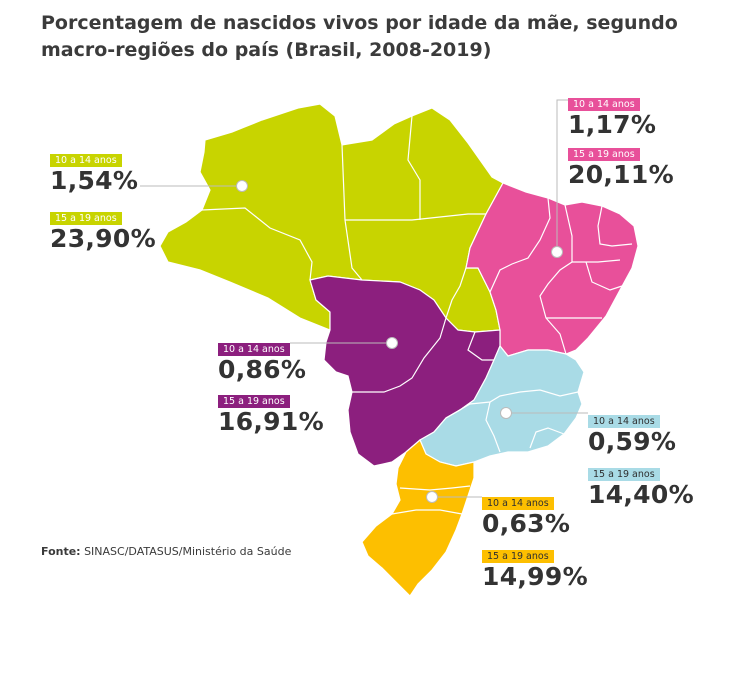 The image size is (745, 680). What do you see at coordinates (242, 186) in the screenshot?
I see `marker-norte` at bounding box center [242, 186].